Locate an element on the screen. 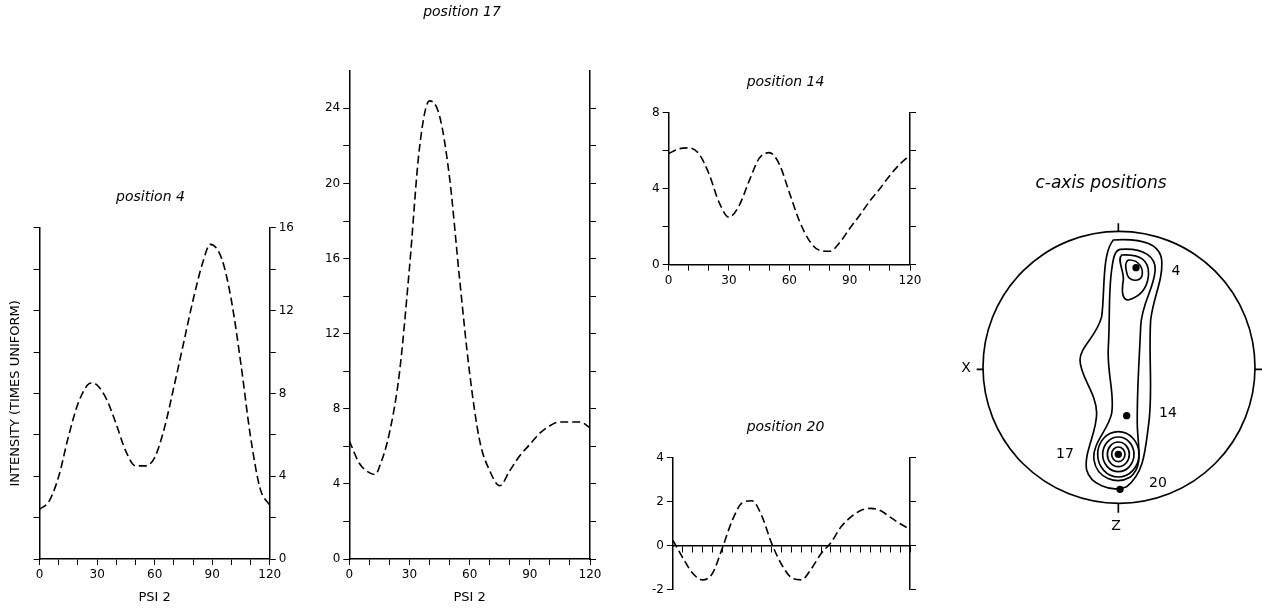  y-tick-label: -2 is located at coordinates (658, 588).